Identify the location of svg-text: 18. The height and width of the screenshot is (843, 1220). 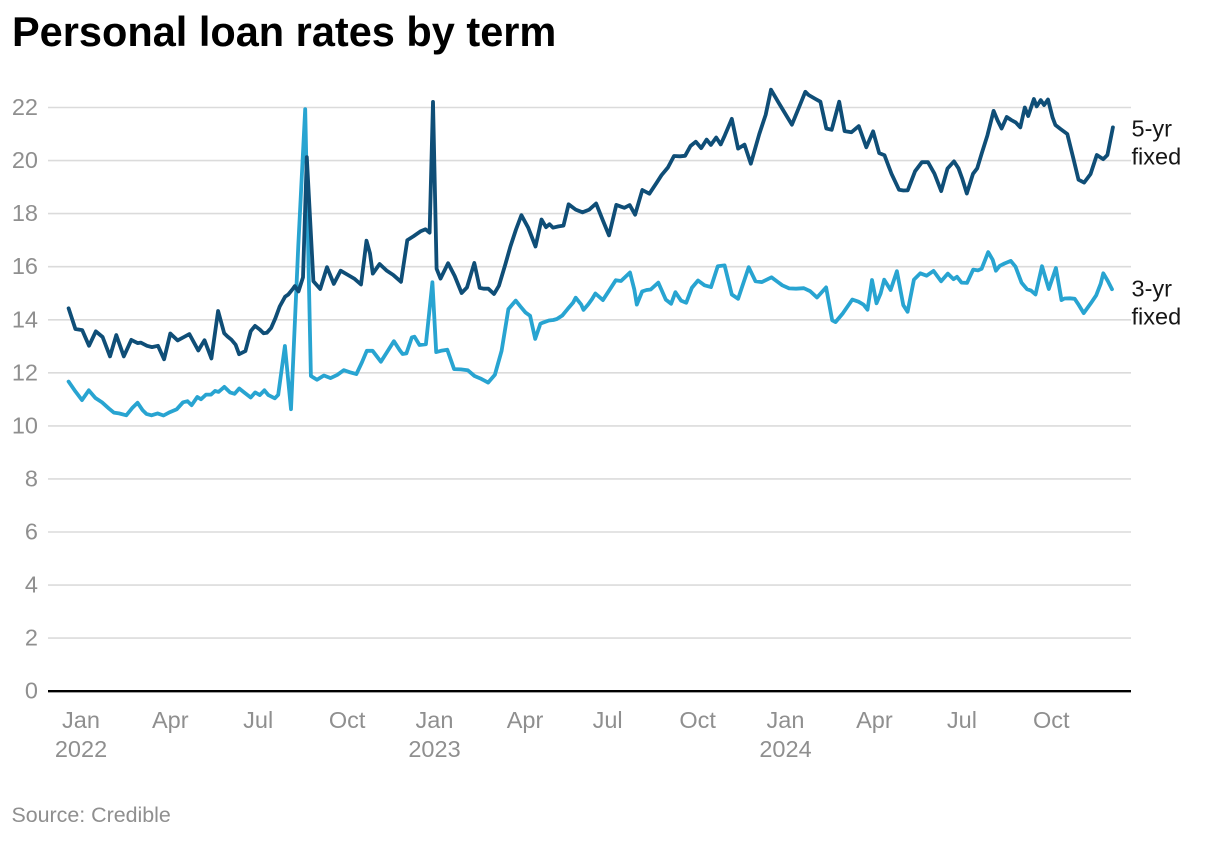
(25, 213).